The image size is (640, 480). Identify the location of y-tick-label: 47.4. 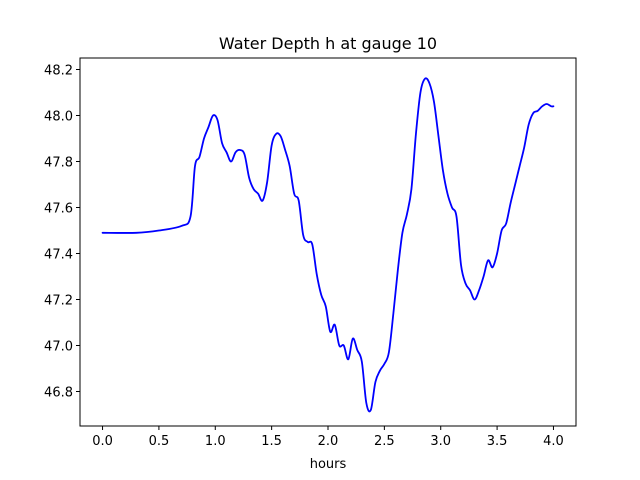
(58, 255).